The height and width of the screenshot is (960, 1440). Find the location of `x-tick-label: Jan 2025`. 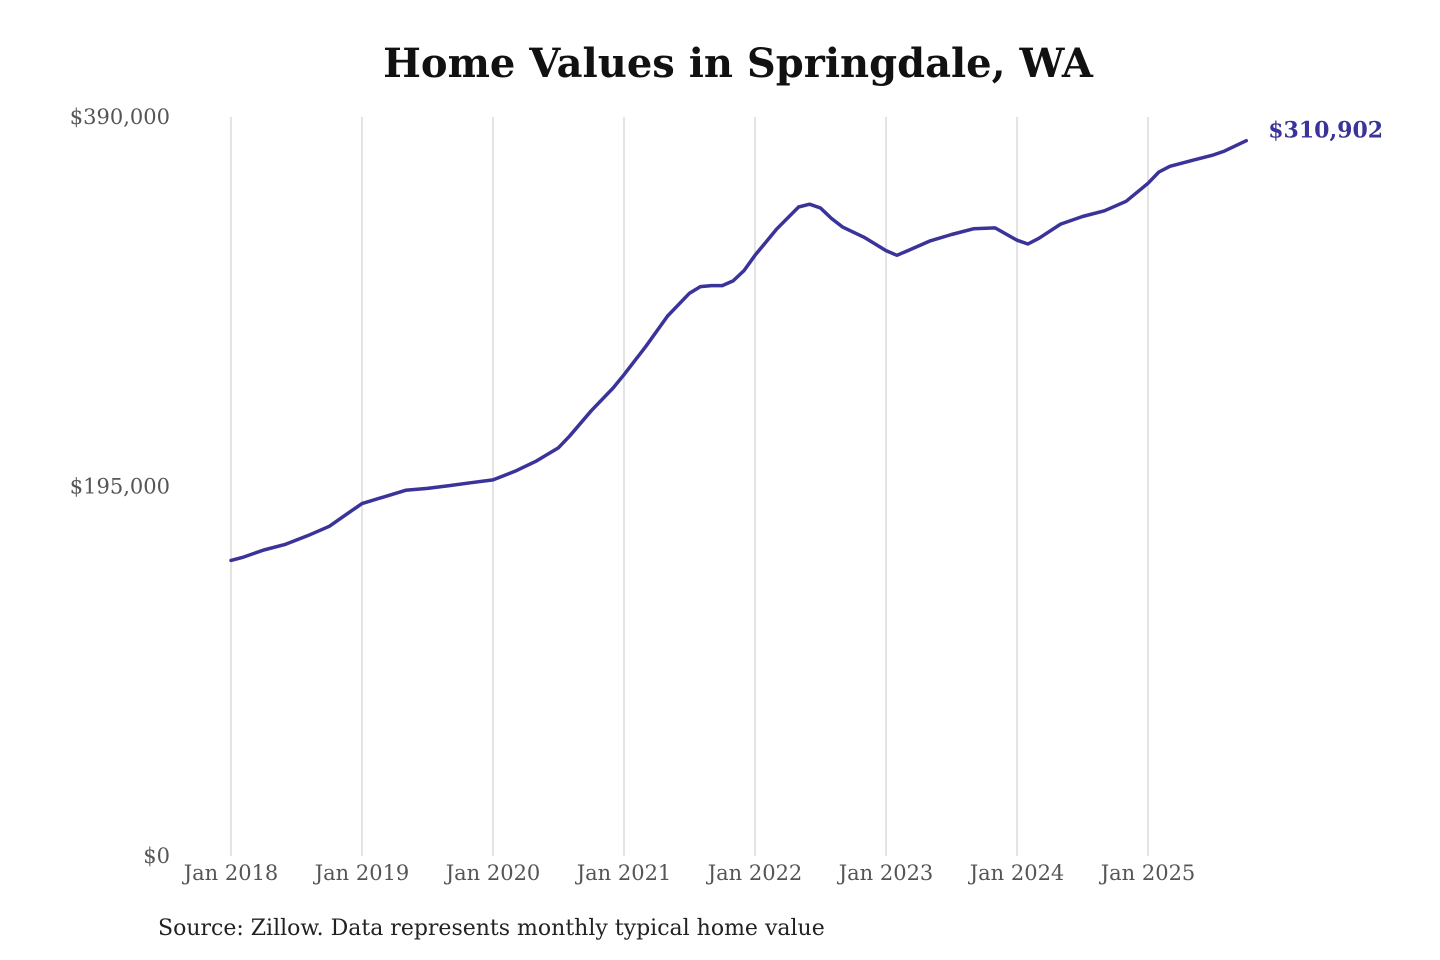

x-tick-label: Jan 2025 is located at coordinates (1147, 873).